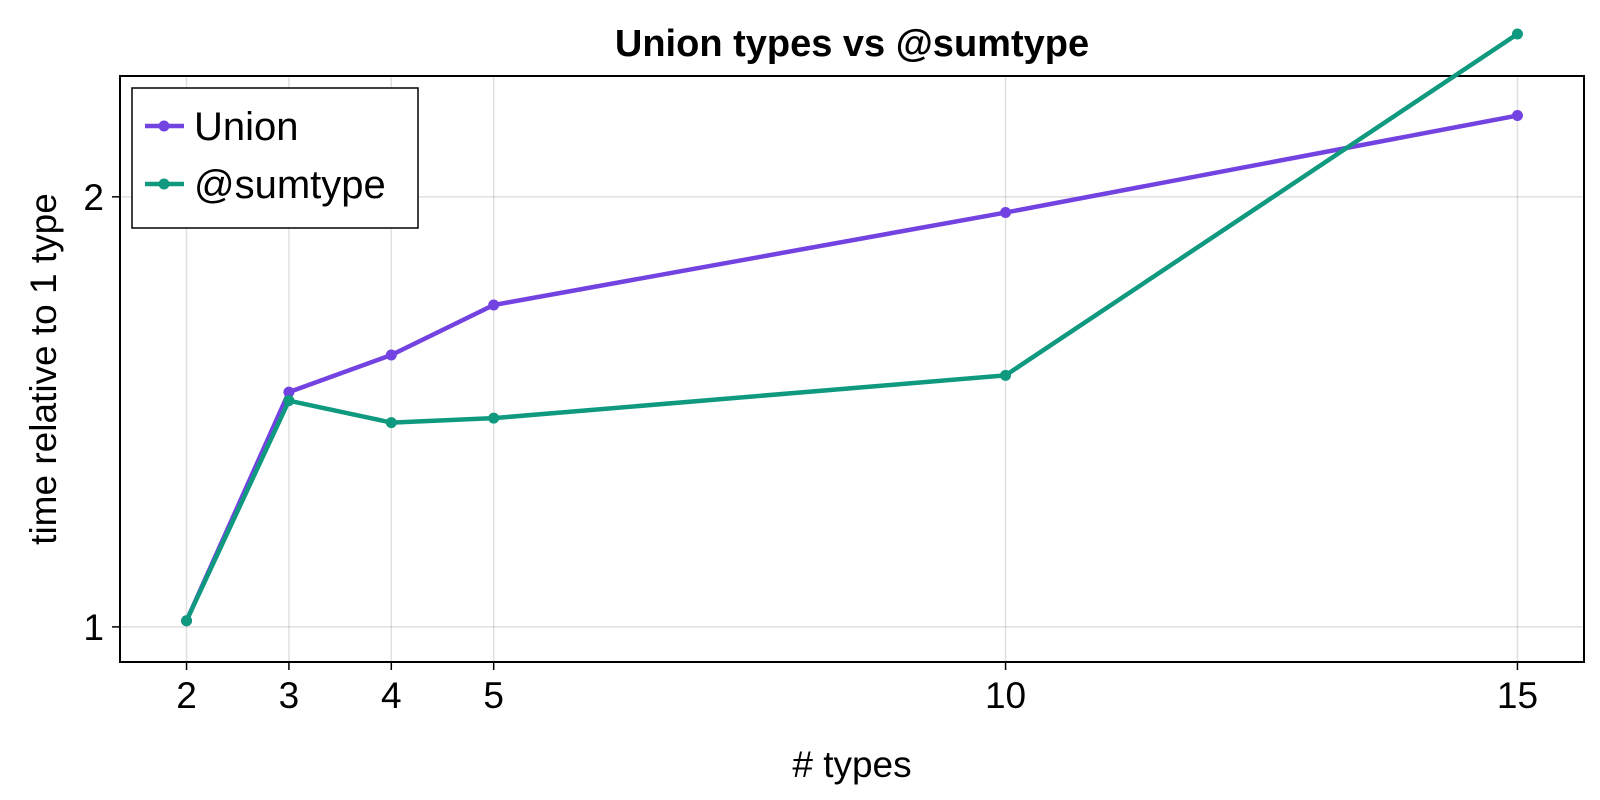 The width and height of the screenshot is (1600, 800). Describe the element at coordinates (852, 44) in the screenshot. I see `chart-title: Union types vs @sumtype` at that location.